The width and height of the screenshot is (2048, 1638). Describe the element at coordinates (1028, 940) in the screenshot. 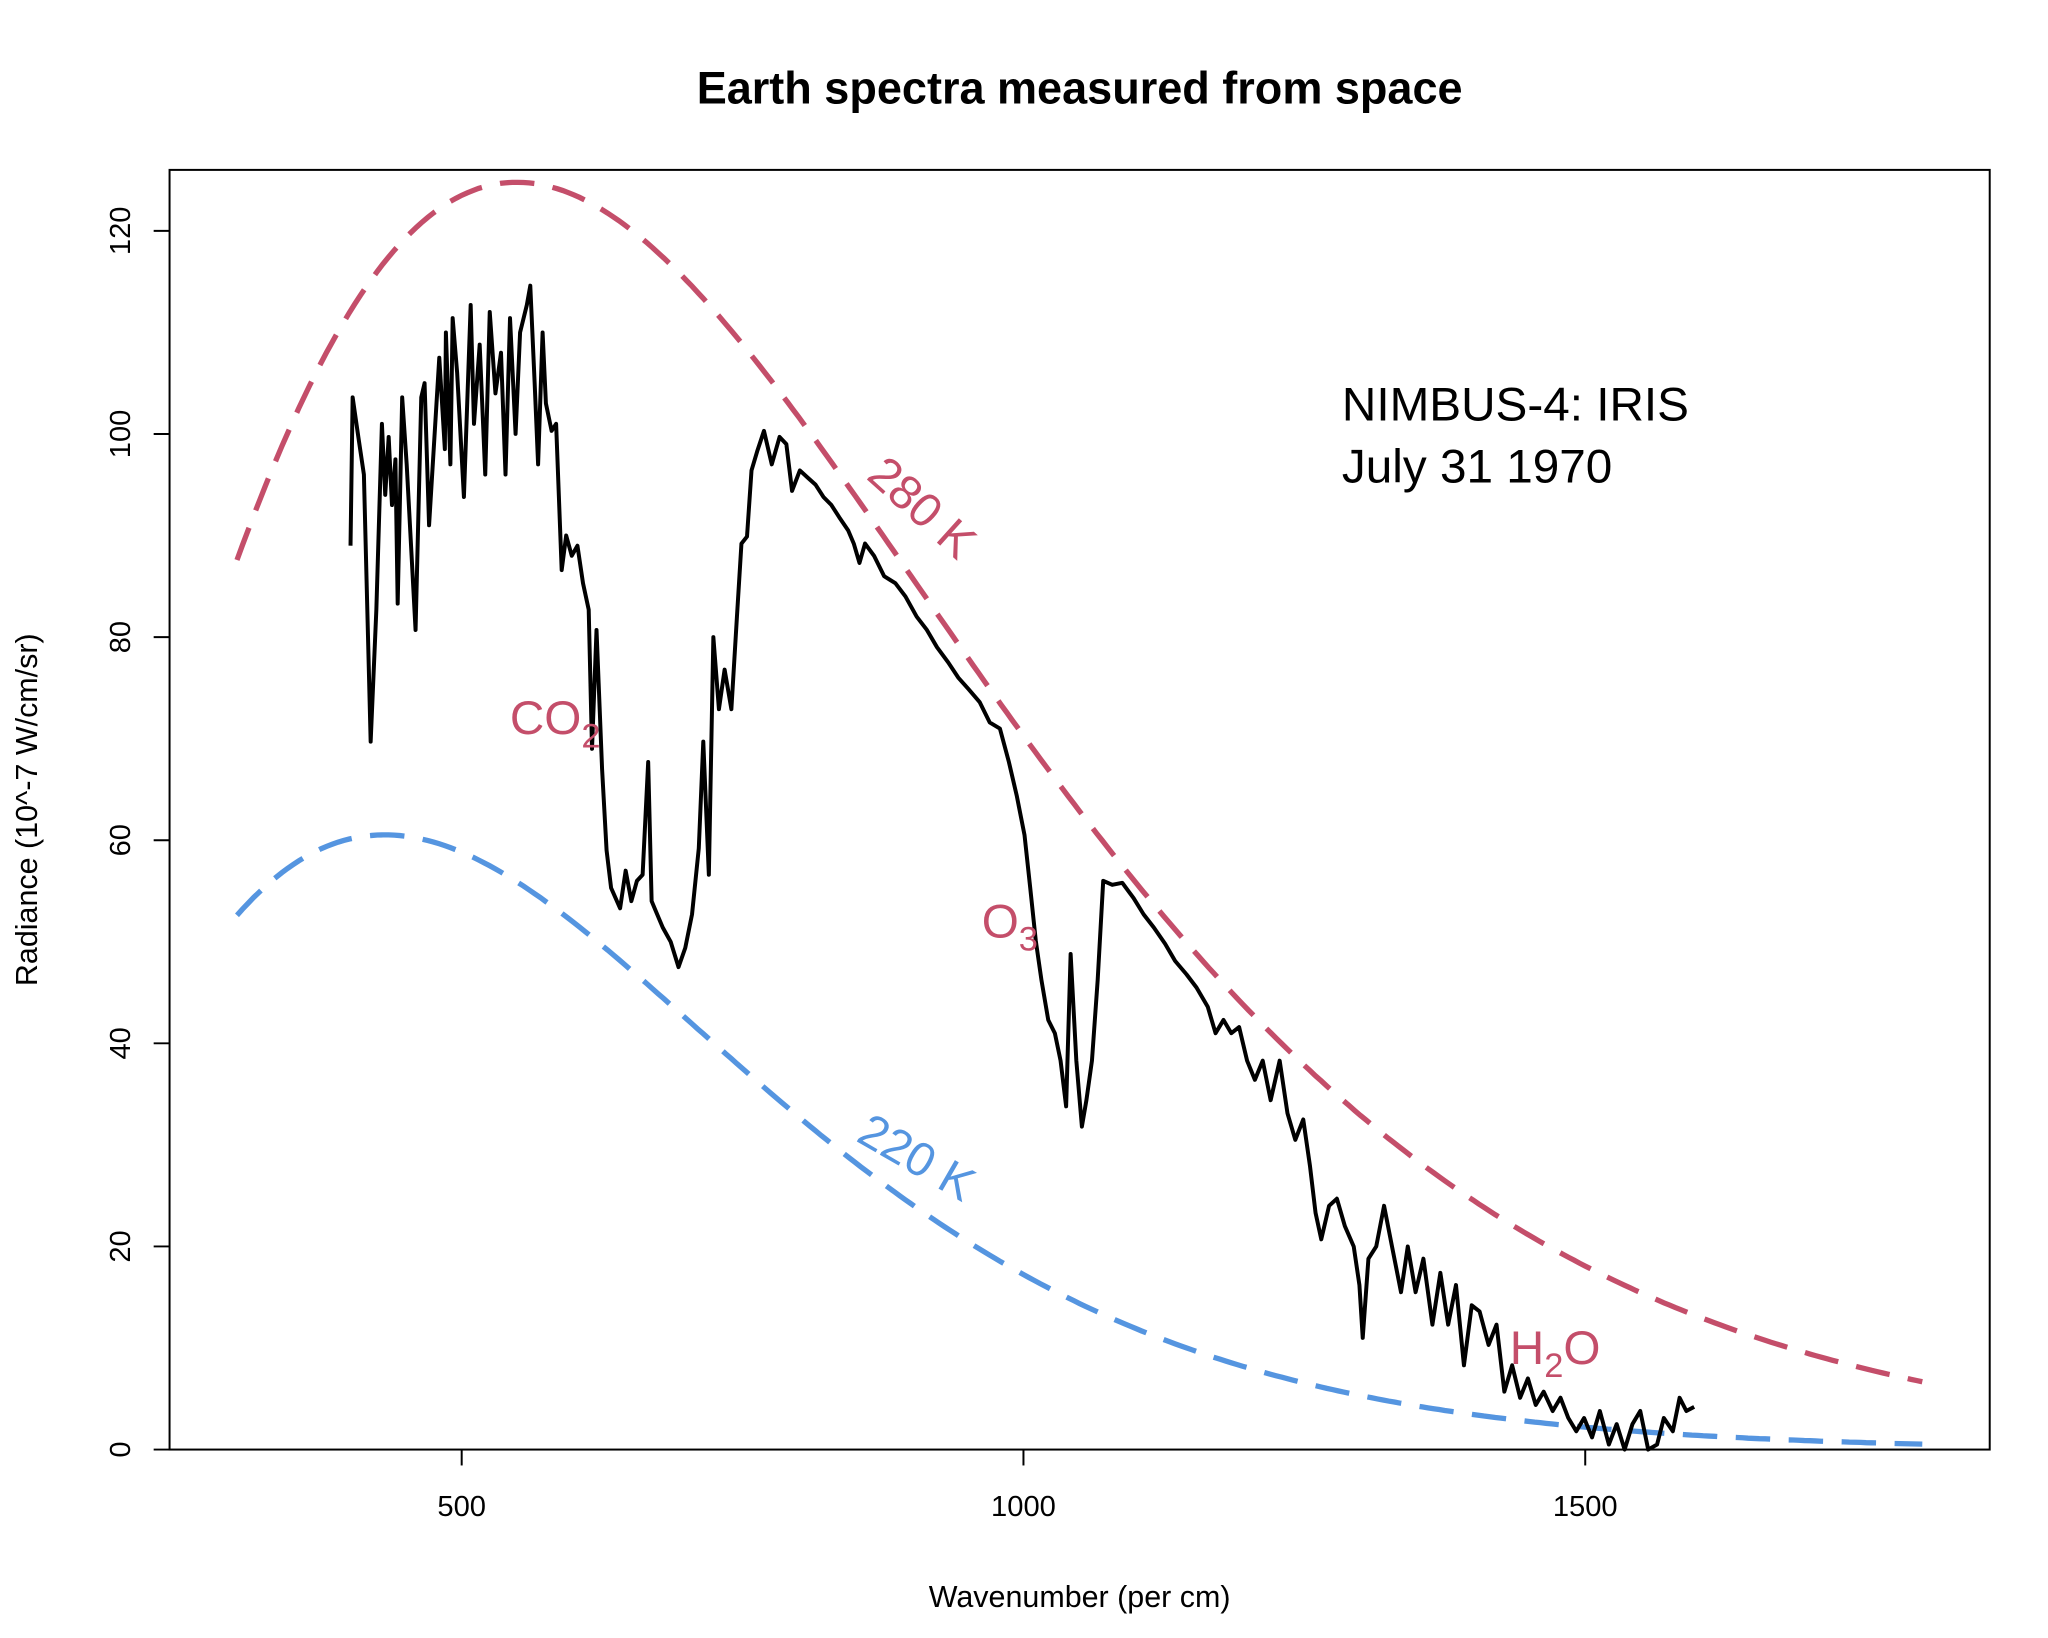

I see `label-subscript: 3` at that location.